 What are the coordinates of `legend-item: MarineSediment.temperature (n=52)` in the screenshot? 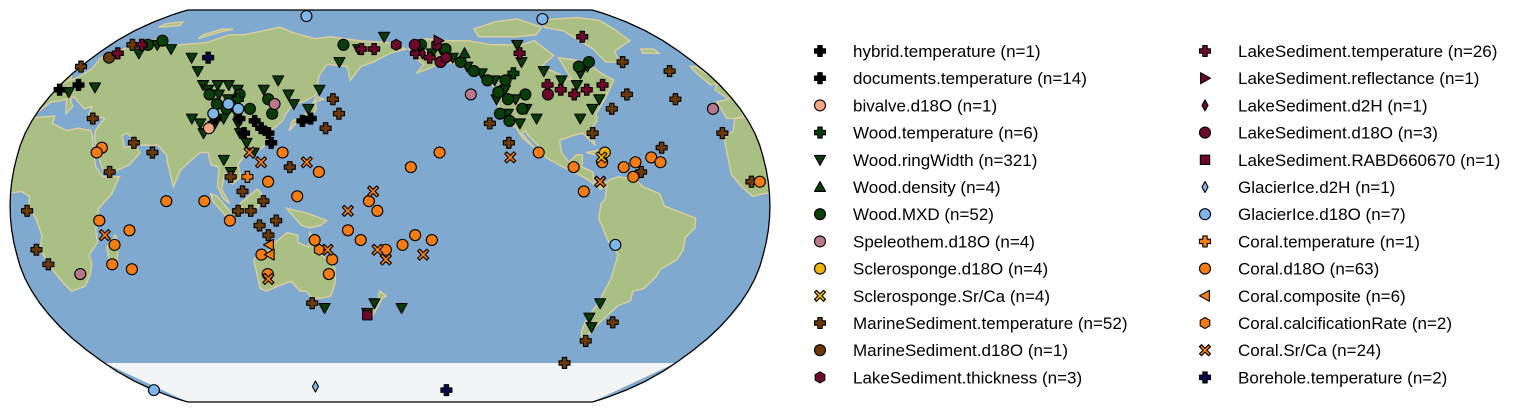 It's located at (970, 323).